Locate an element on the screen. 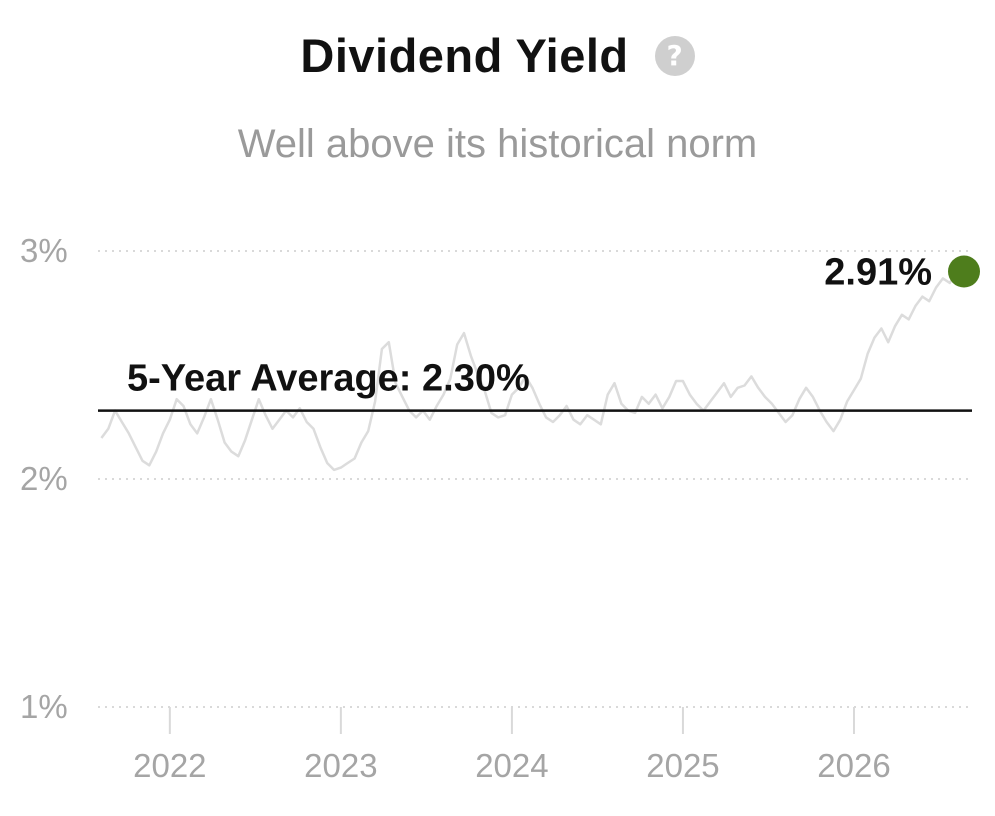 Image resolution: width=995 pixels, height=816 pixels. current-value-point is located at coordinates (964, 271).